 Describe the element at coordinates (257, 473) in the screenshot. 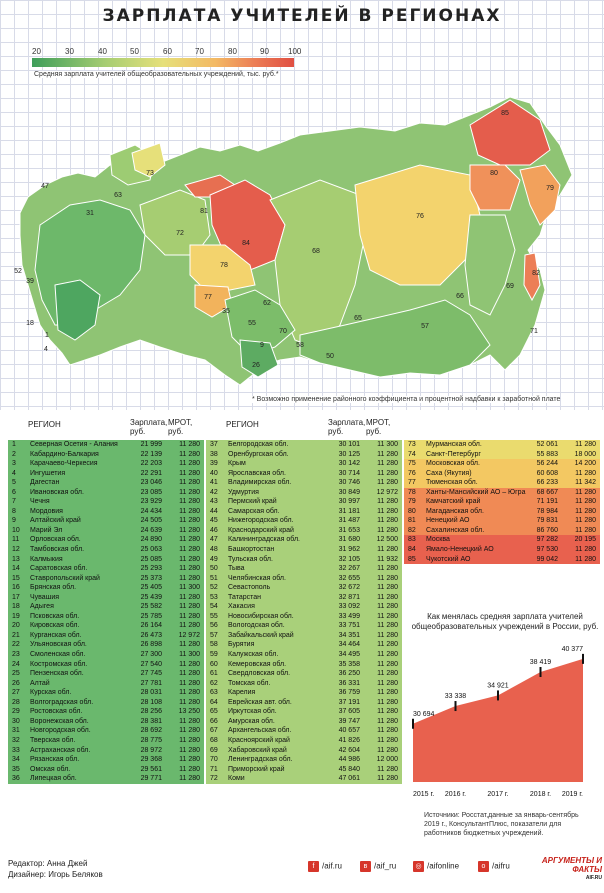

I see `region-name: Ярославская обл.` at that location.